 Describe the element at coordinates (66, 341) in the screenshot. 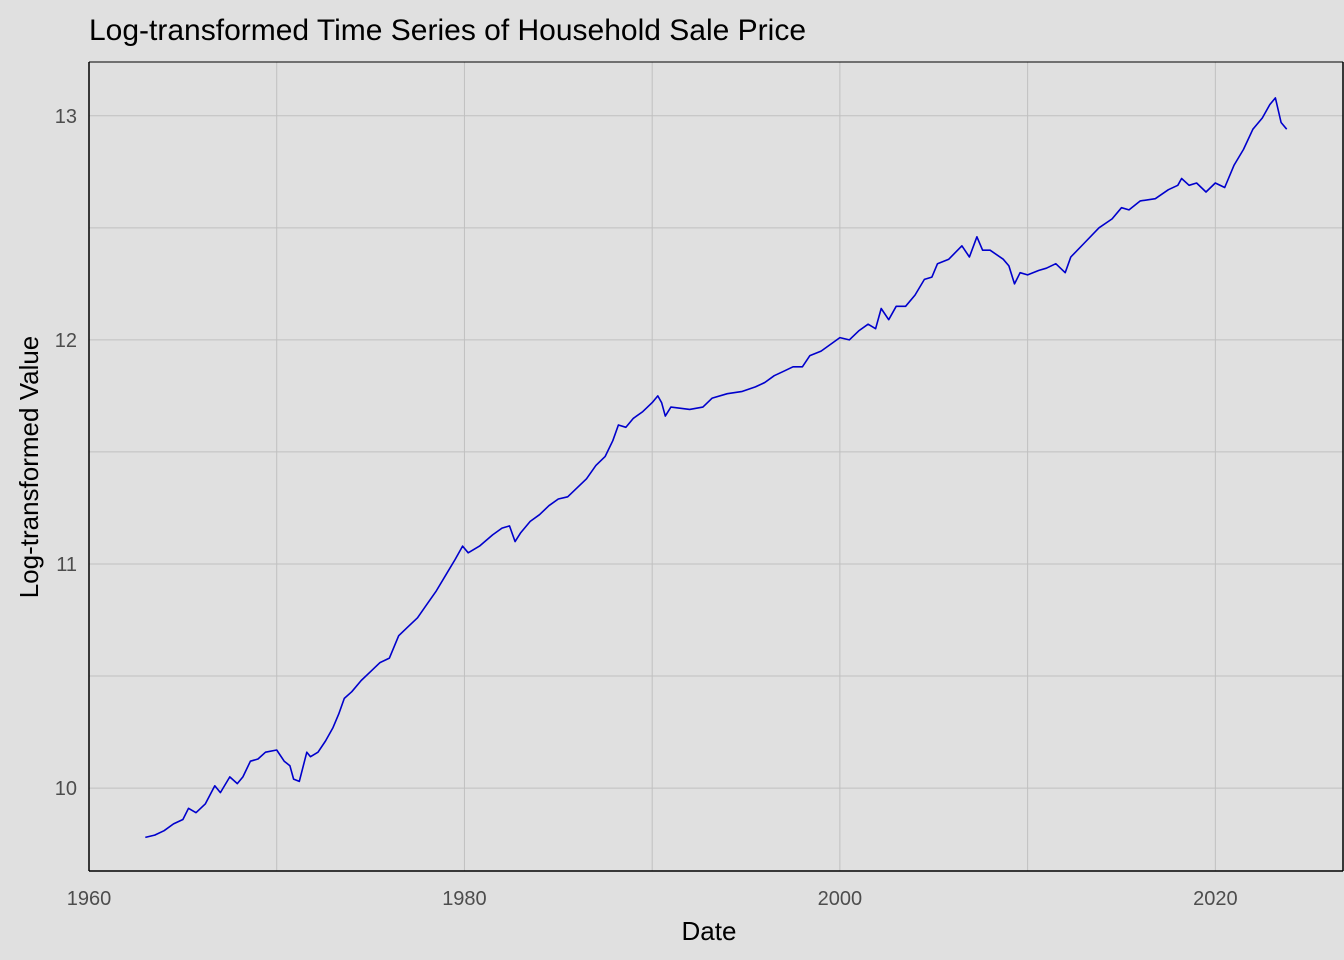

I see `y-tick-label: 12` at that location.